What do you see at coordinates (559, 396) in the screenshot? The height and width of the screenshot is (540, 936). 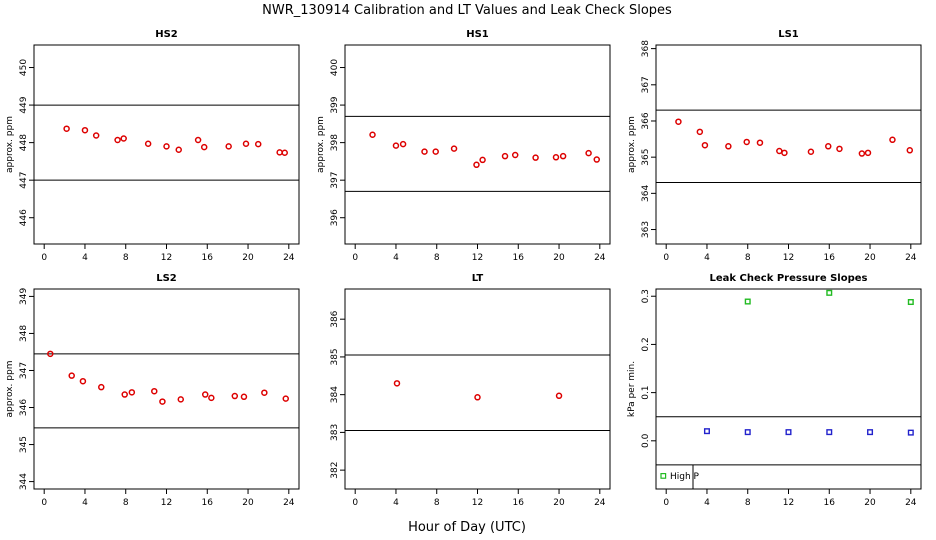 I see `lt-point` at bounding box center [559, 396].